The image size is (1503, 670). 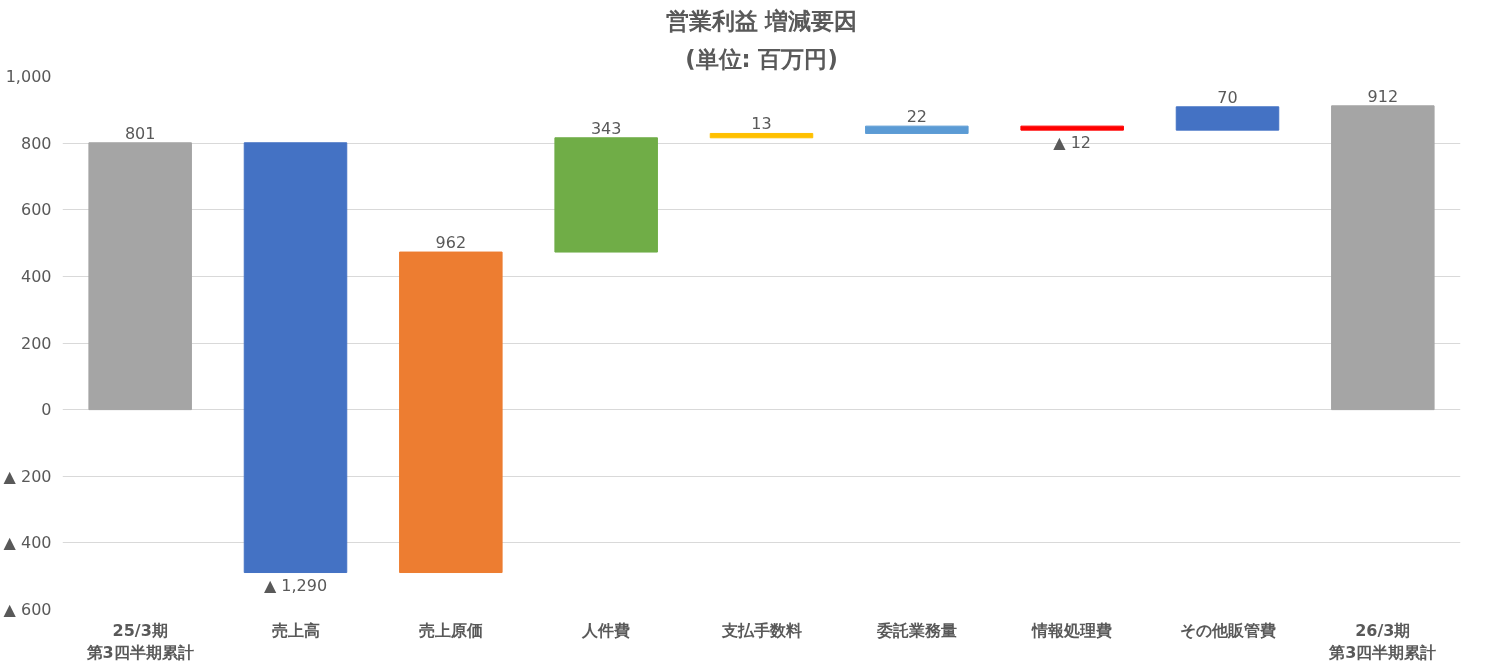 What do you see at coordinates (36, 210) in the screenshot?
I see `y-tick-label: 600` at bounding box center [36, 210].